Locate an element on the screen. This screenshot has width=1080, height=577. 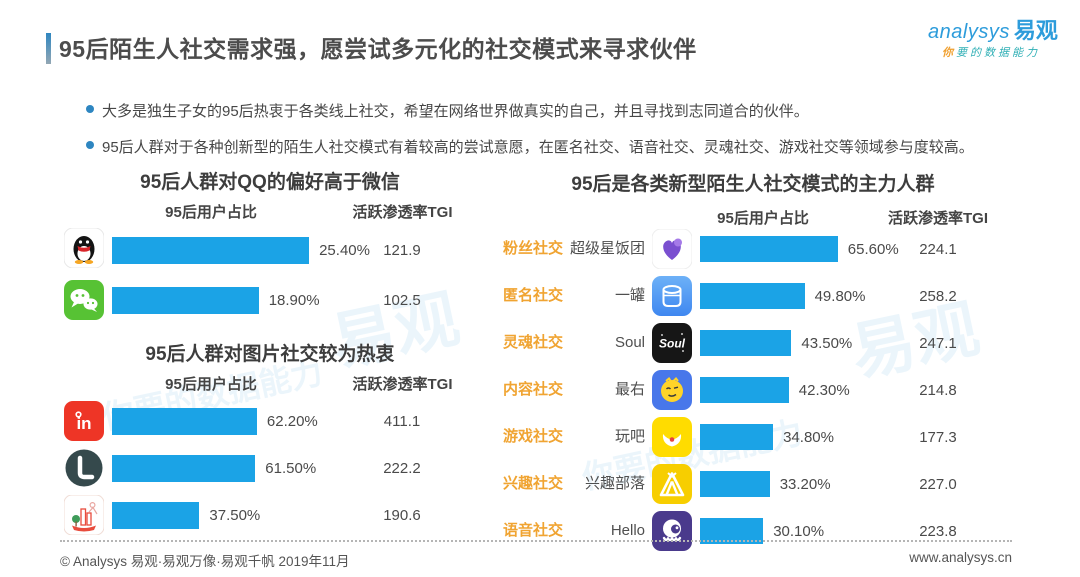
app-name: 超级星饭团 is located at coordinates (607, 248).